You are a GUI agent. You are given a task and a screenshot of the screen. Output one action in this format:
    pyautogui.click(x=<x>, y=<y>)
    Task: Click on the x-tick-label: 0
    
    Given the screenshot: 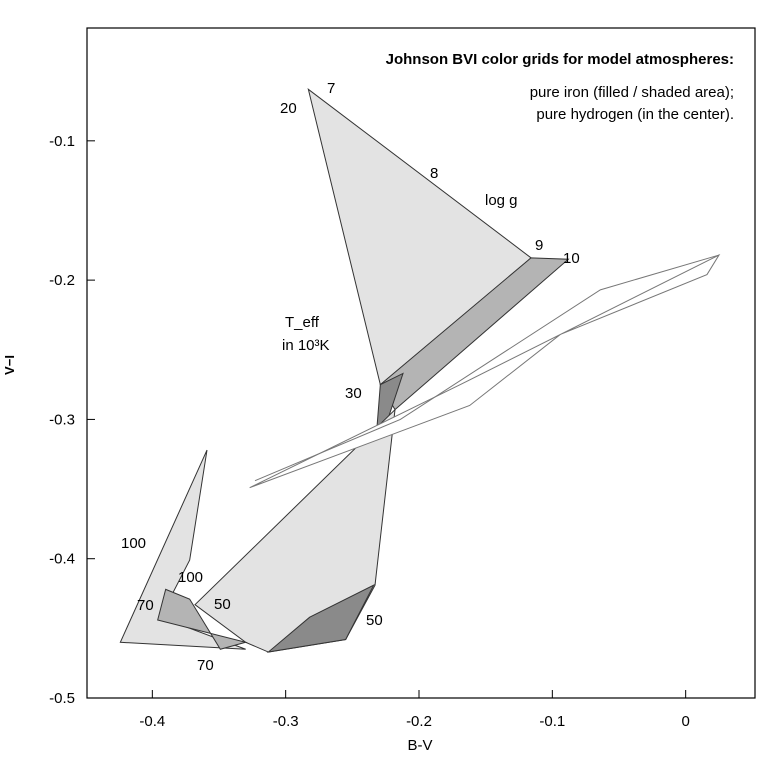 What is the action you would take?
    pyautogui.click(x=685, y=721)
    